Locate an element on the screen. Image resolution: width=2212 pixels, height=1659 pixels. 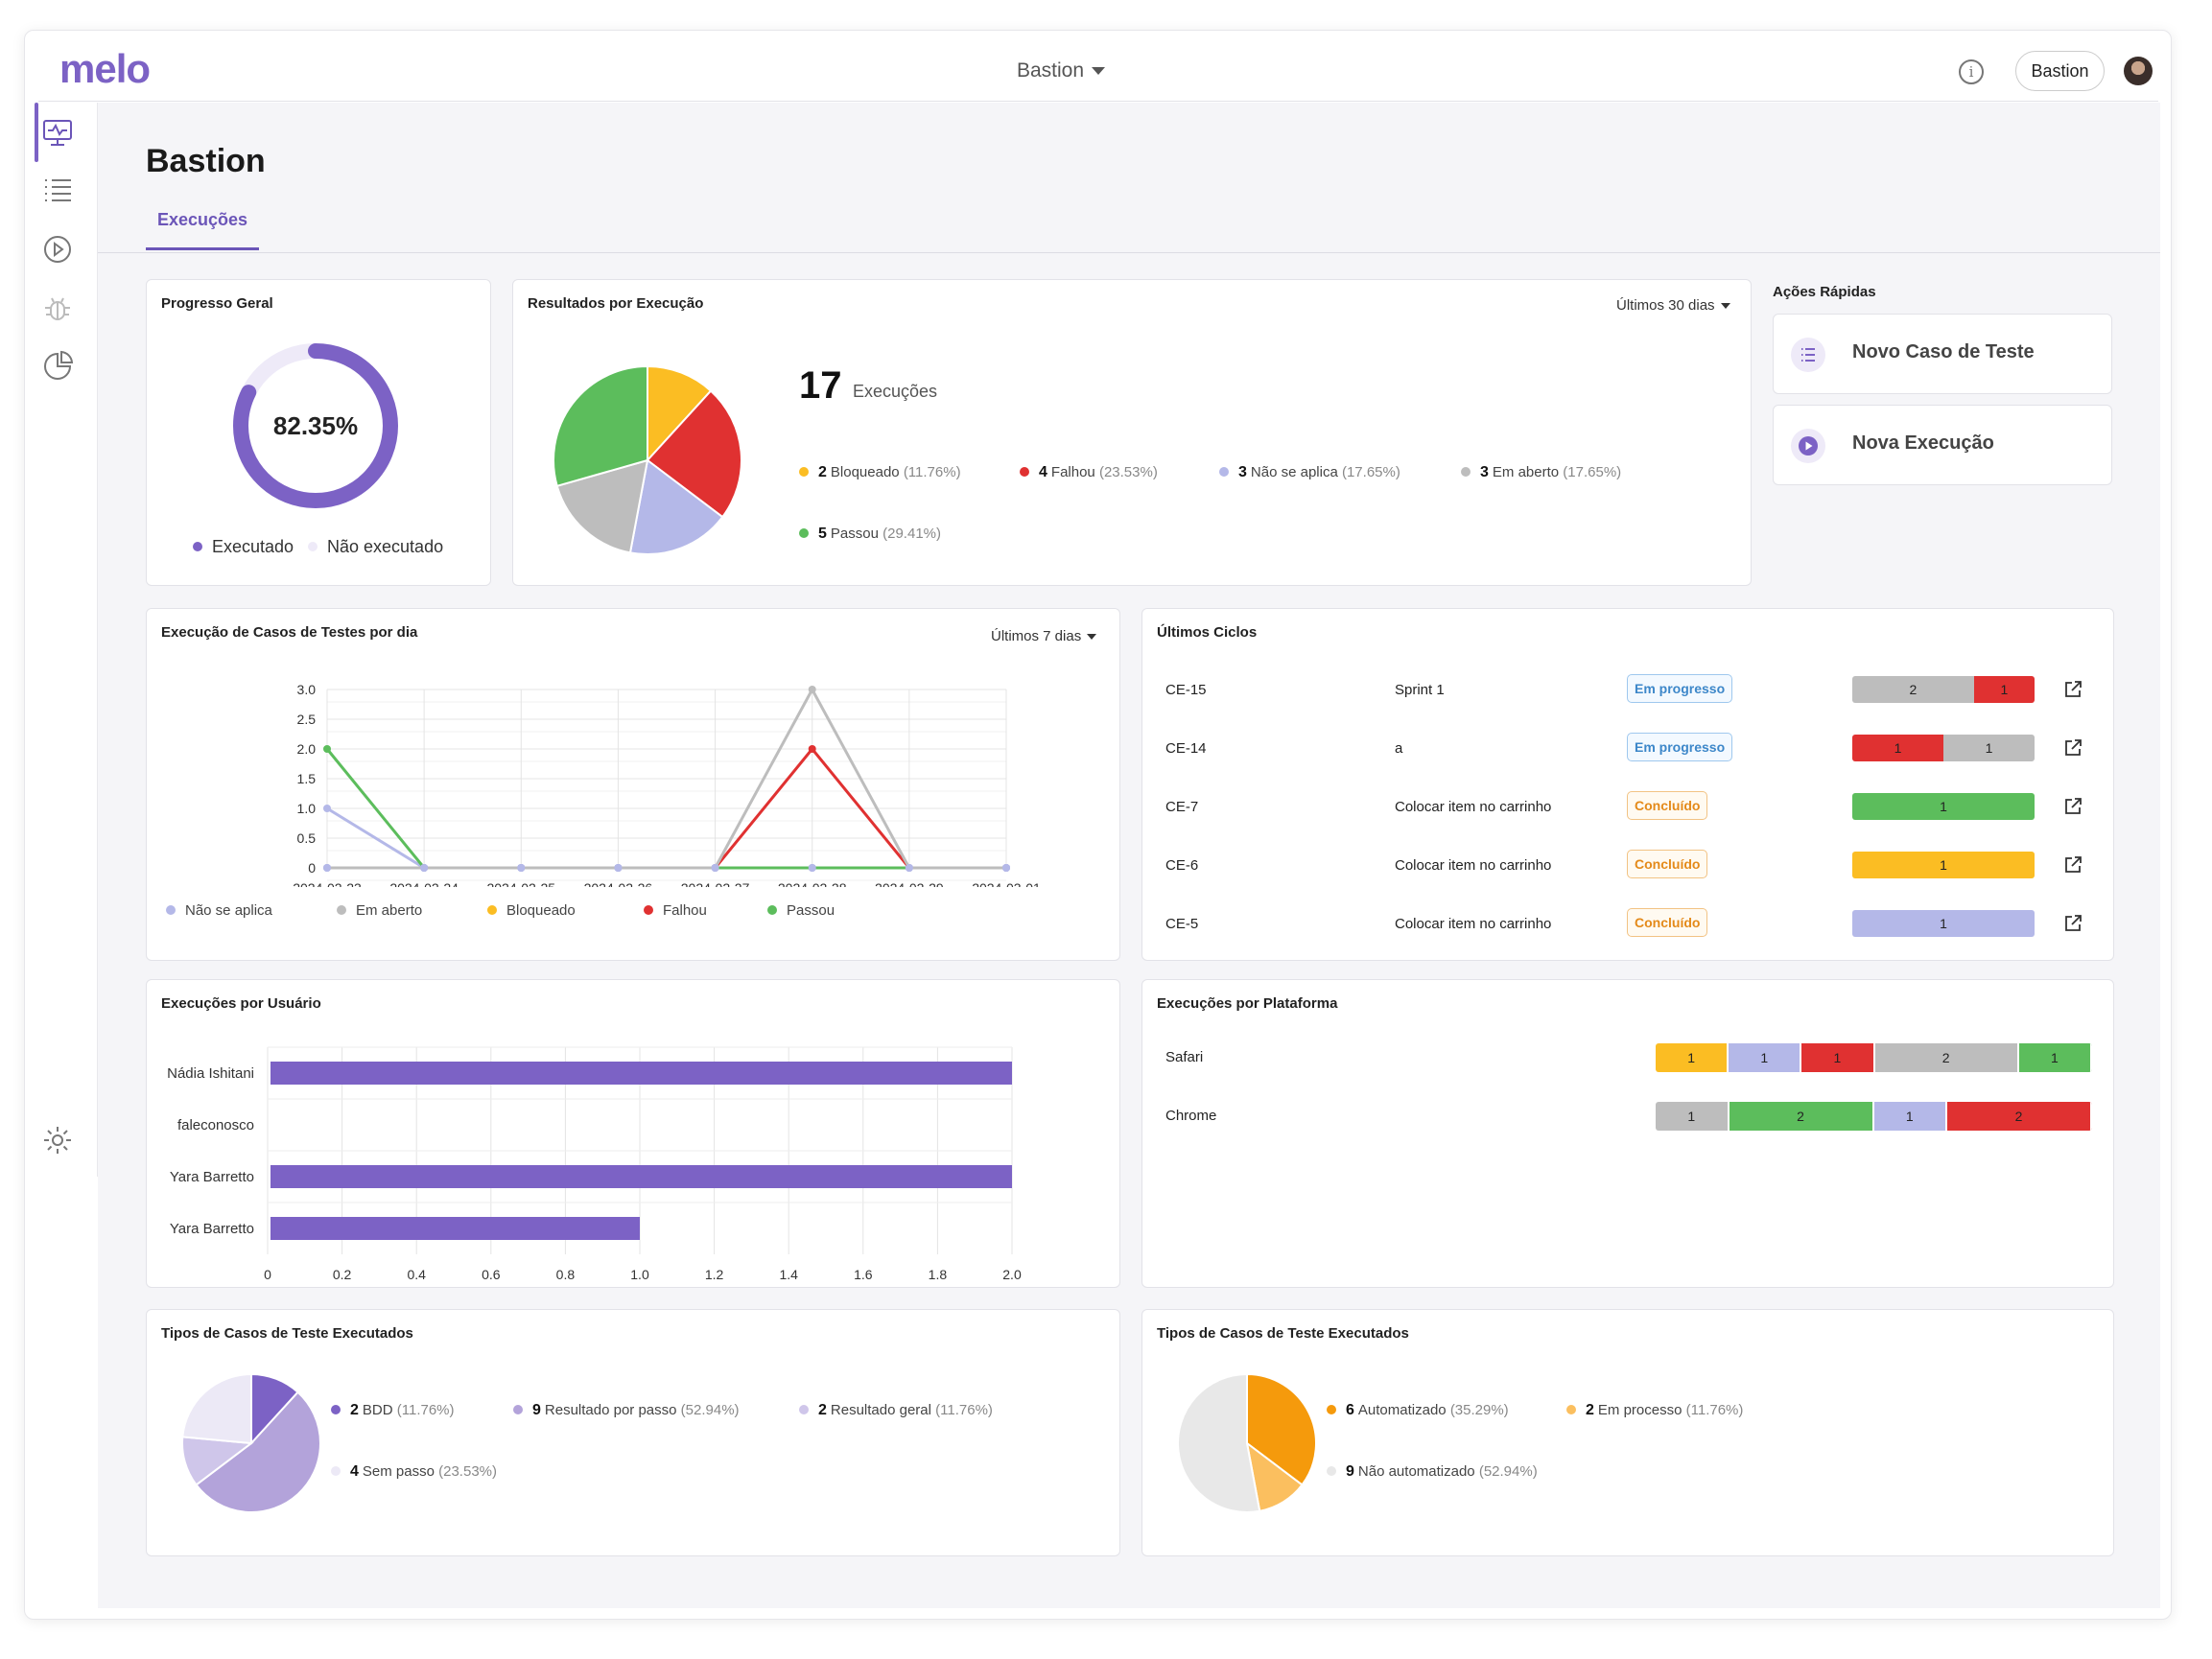
legend-label: Em aberto is located at coordinates (389, 911).